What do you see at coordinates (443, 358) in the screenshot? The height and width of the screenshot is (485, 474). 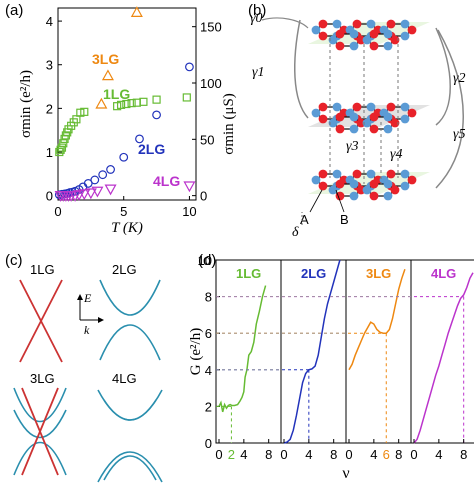 I see `conductance-curve-4lg` at bounding box center [443, 358].